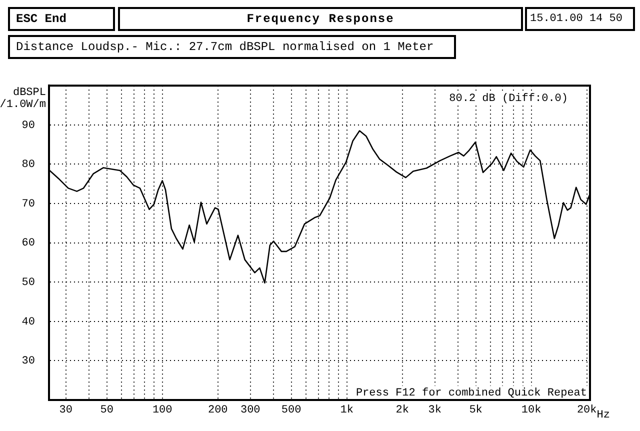 This screenshot has width=640, height=431. I want to click on x-tick-label: 200, so click(218, 410).